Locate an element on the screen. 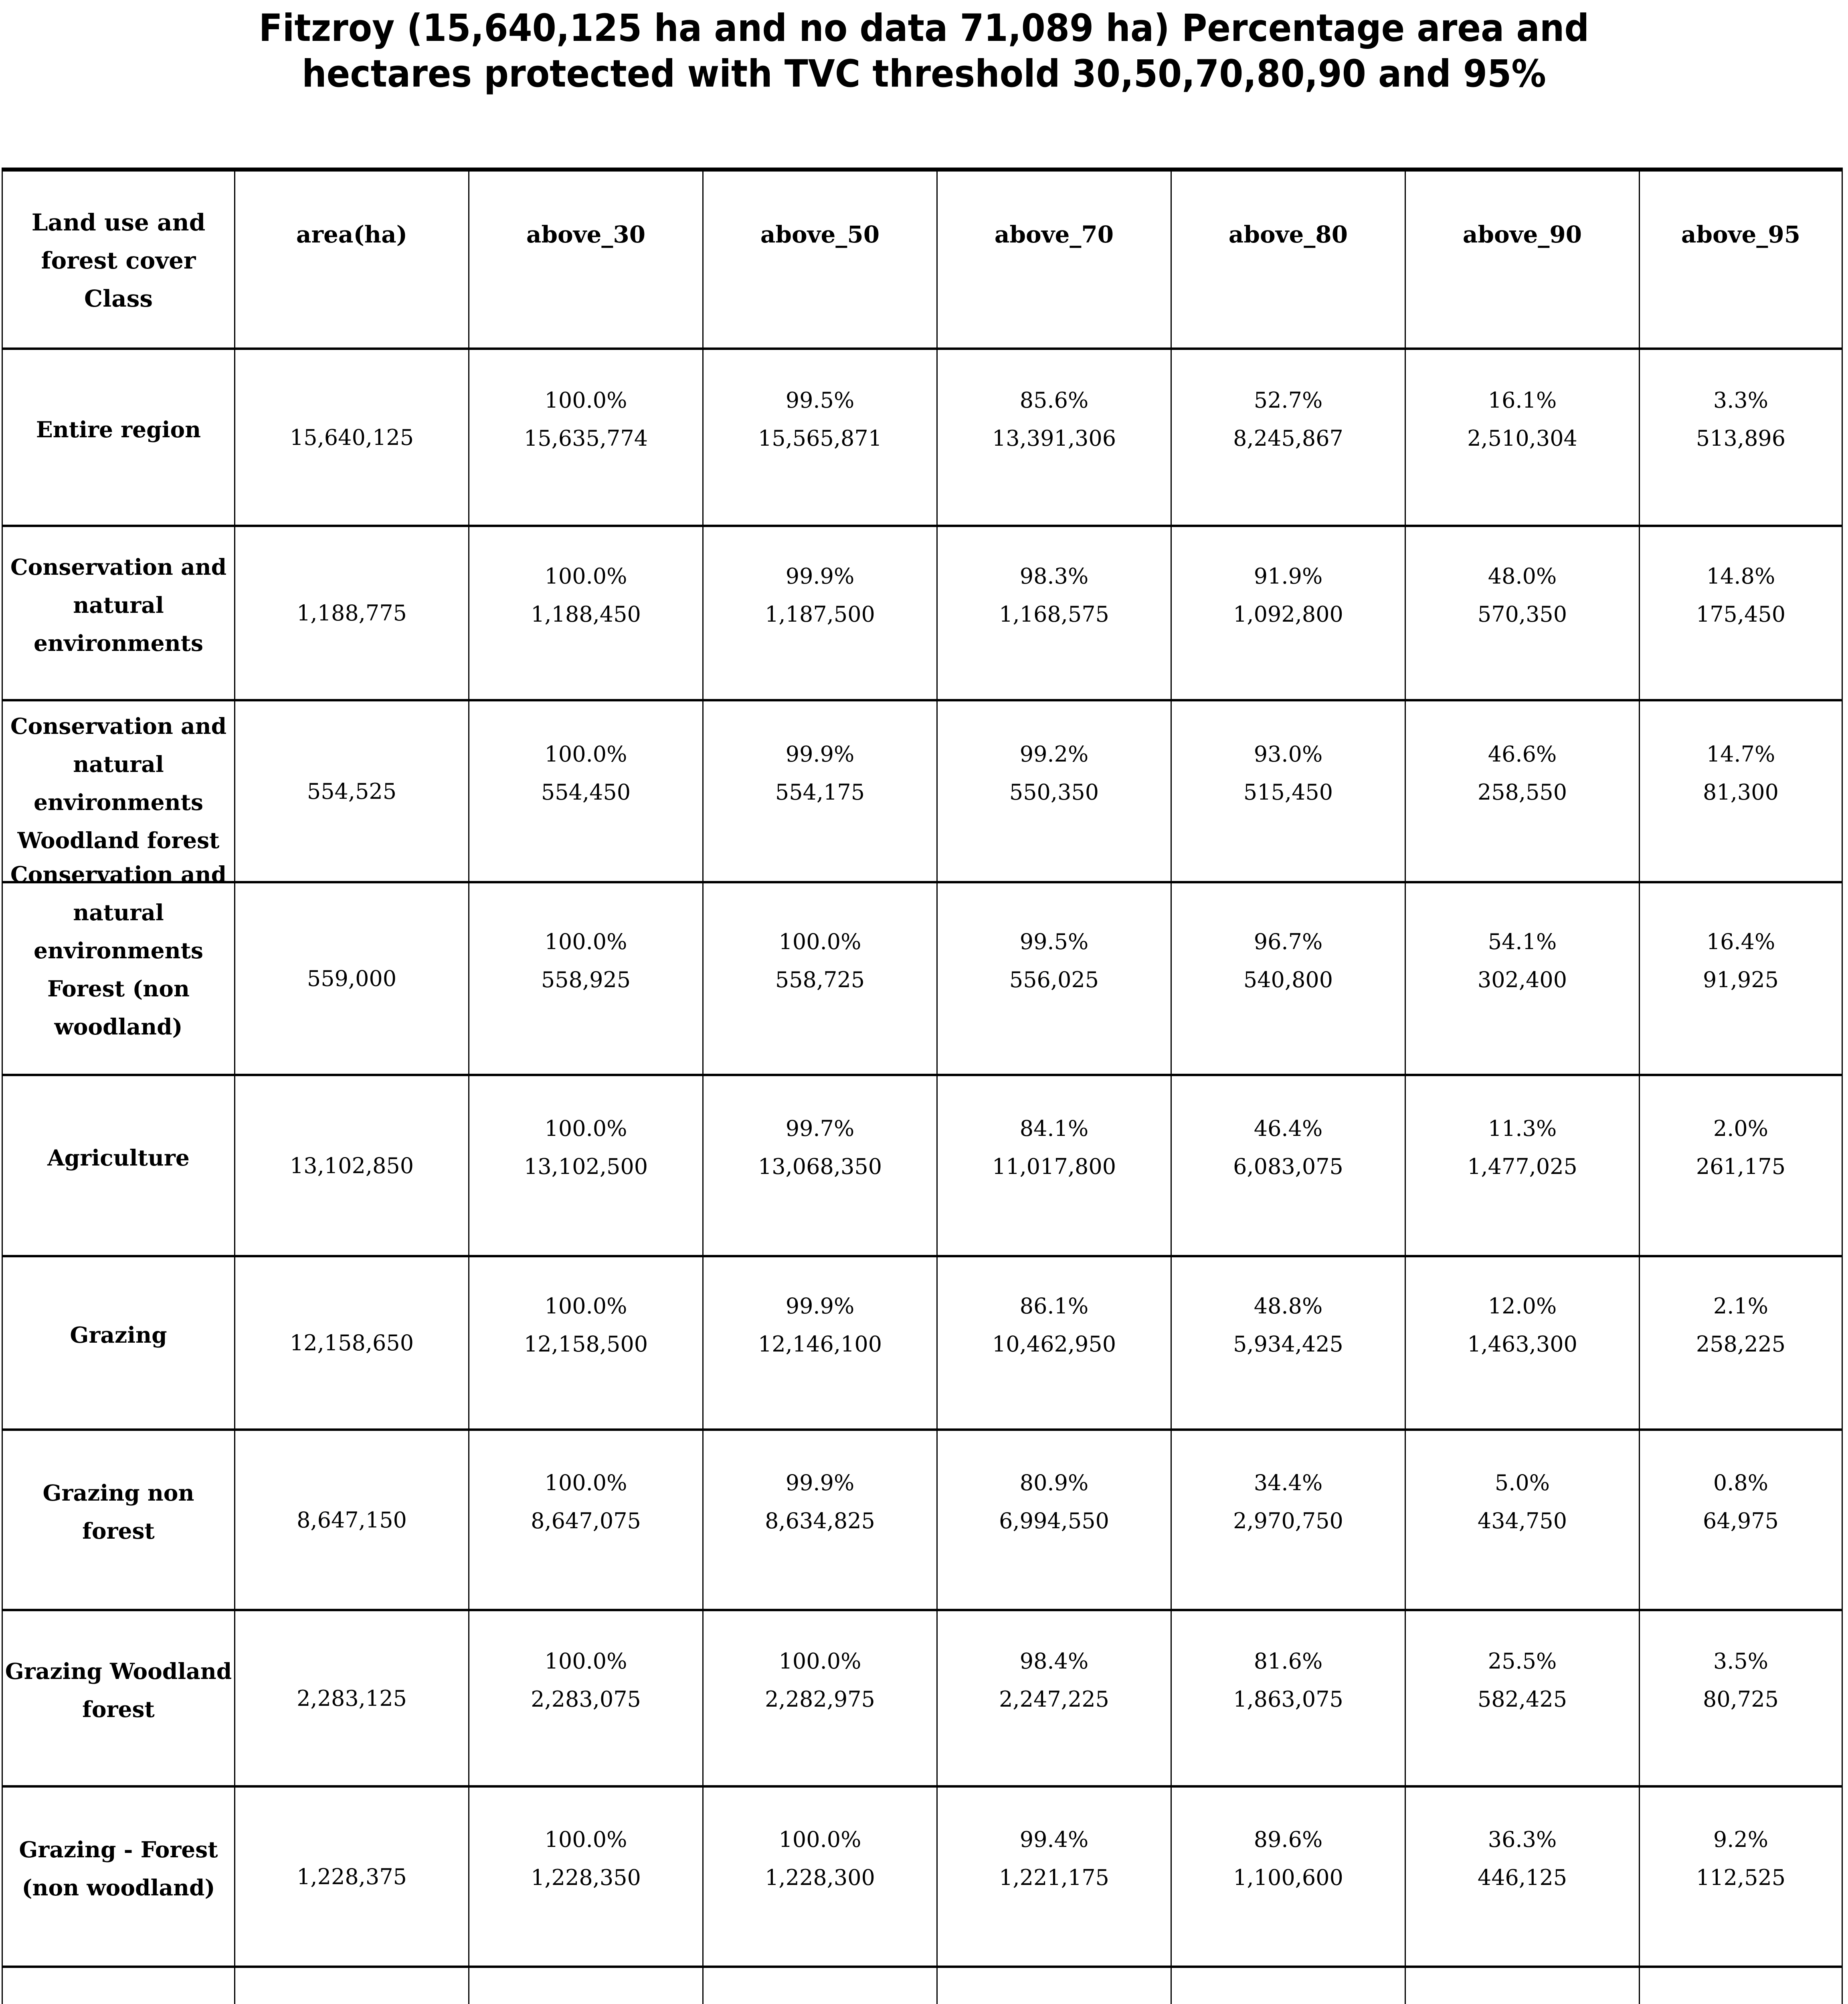  threshold-values: 54.1% 302,400 is located at coordinates (1522, 961).